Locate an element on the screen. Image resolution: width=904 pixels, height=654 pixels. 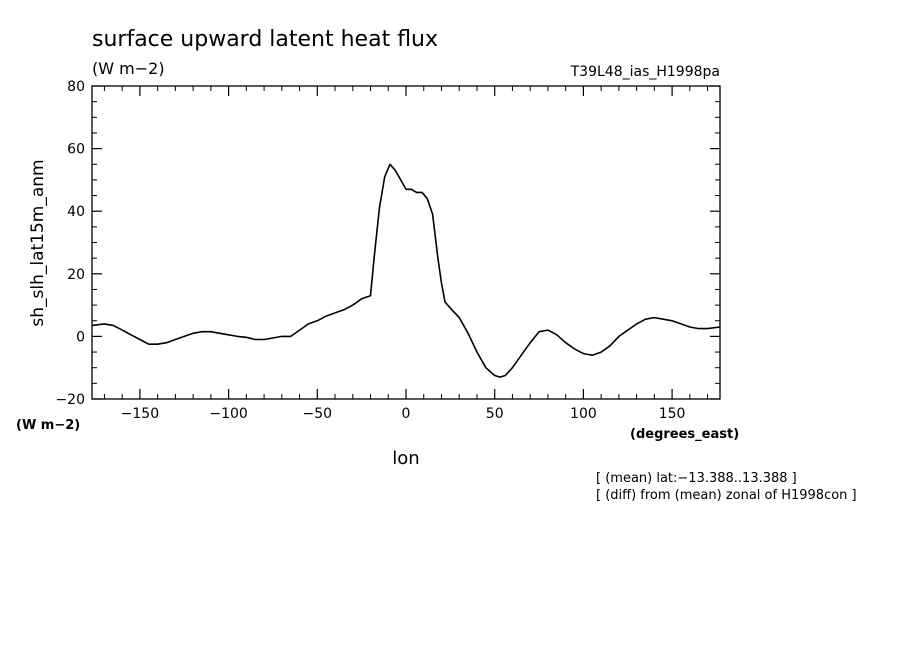
y-tick-label: 20 is located at coordinates (76, 275).